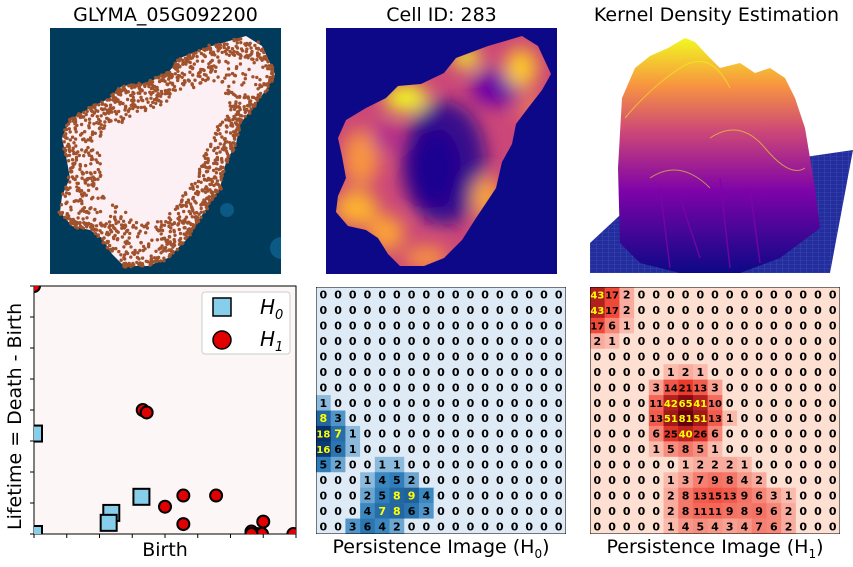  Describe the element at coordinates (700, 480) in the screenshot. I see `heatmap-label: 7` at that location.